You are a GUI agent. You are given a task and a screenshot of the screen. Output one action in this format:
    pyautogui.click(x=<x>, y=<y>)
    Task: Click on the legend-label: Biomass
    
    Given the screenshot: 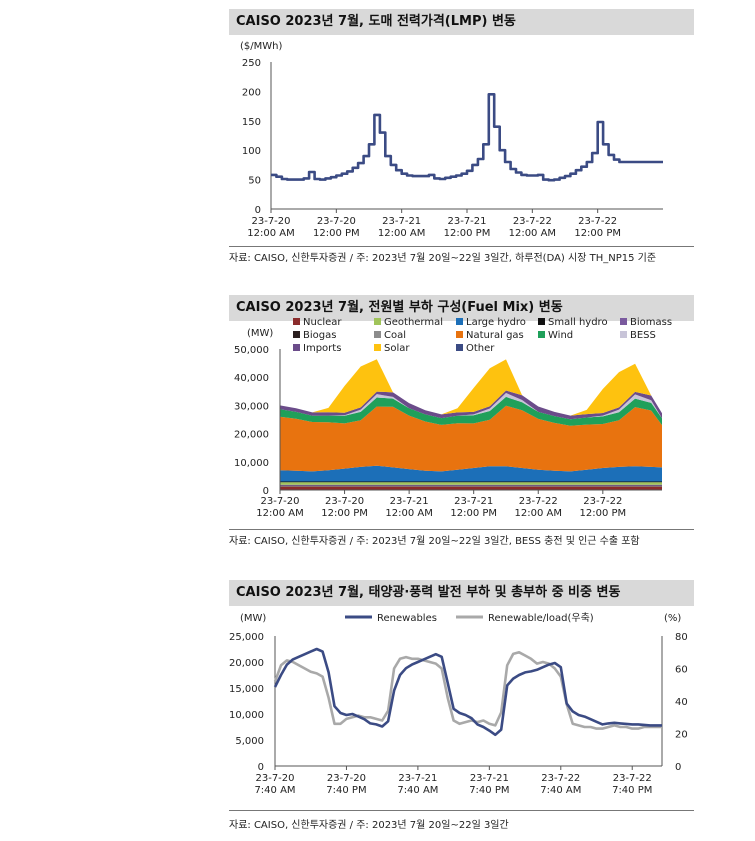 What is the action you would take?
    pyautogui.click(x=651, y=322)
    